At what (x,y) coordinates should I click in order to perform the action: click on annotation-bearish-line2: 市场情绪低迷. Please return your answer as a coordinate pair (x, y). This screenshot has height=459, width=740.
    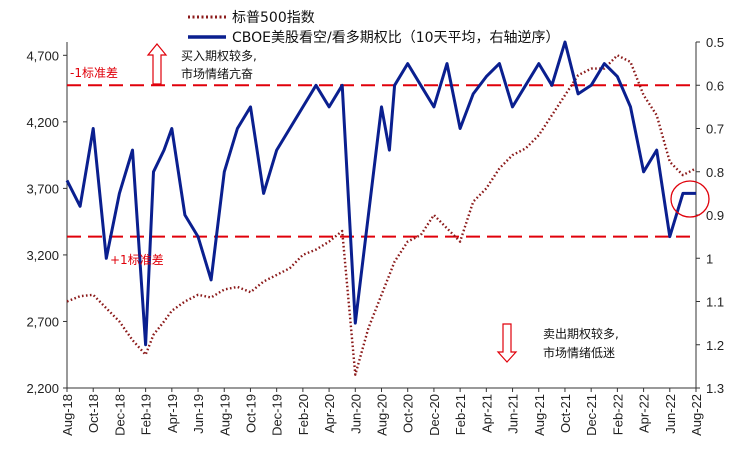
    Looking at the image, I should click on (579, 352).